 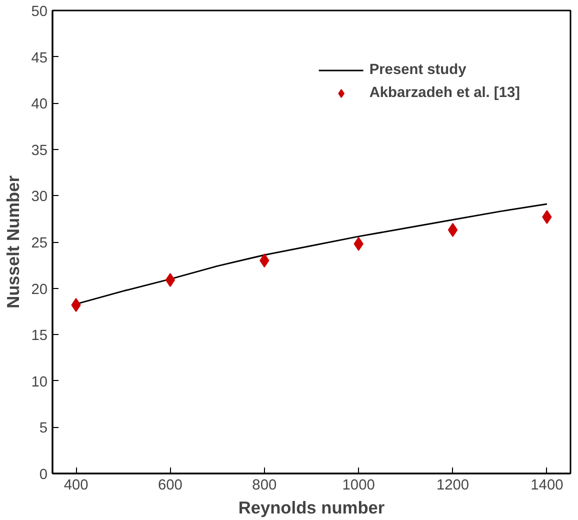 I want to click on y-tick-label: 25, so click(x=39, y=244).